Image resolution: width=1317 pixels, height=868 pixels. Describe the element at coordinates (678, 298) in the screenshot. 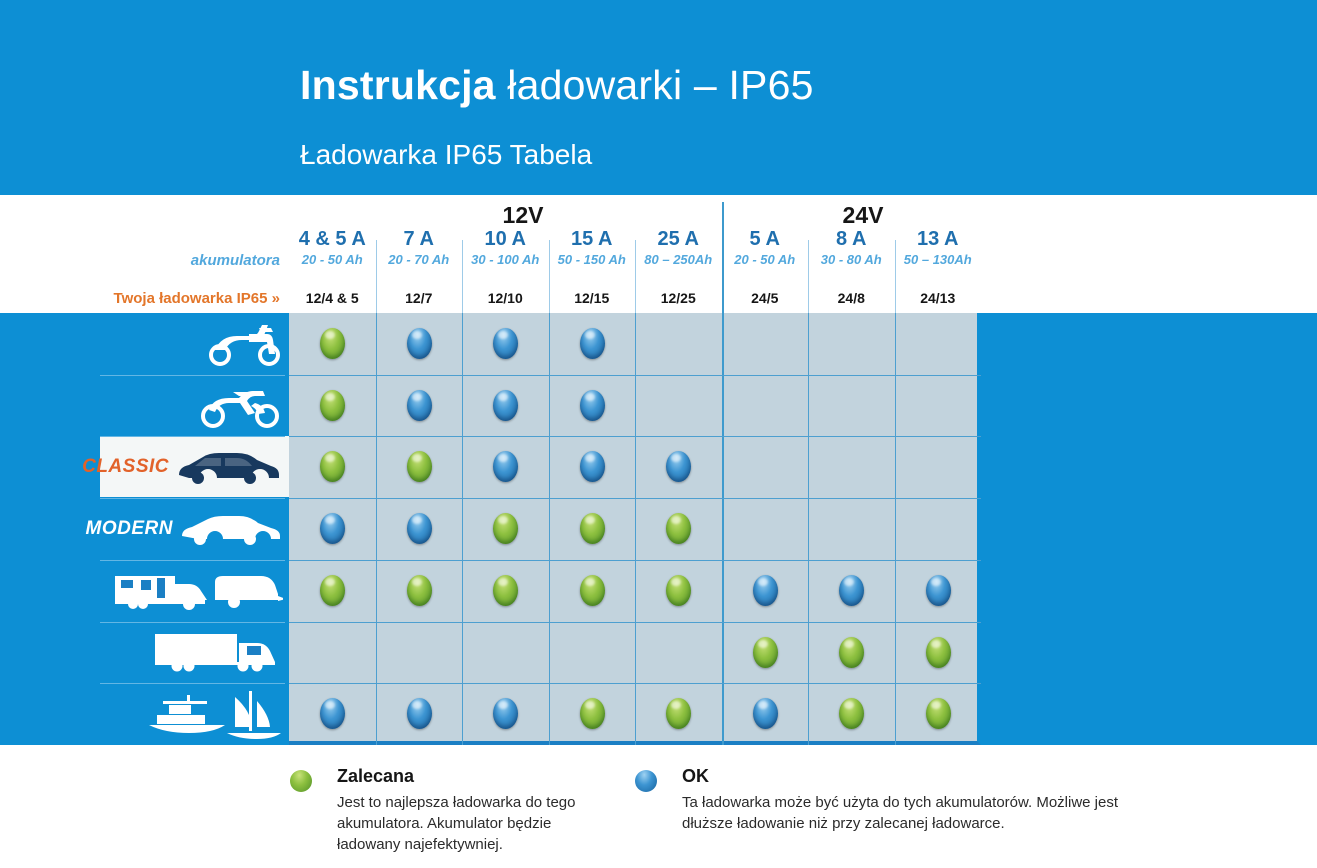

I see `column-model: 12/25` at that location.